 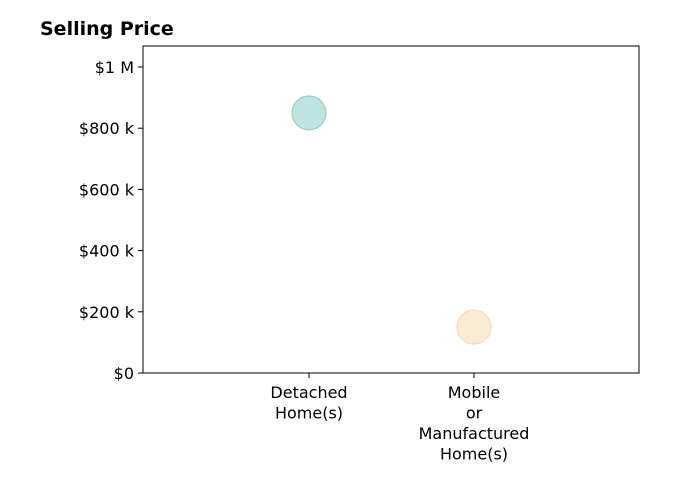 What do you see at coordinates (107, 251) in the screenshot?
I see `y-tick-label: $400 k` at bounding box center [107, 251].